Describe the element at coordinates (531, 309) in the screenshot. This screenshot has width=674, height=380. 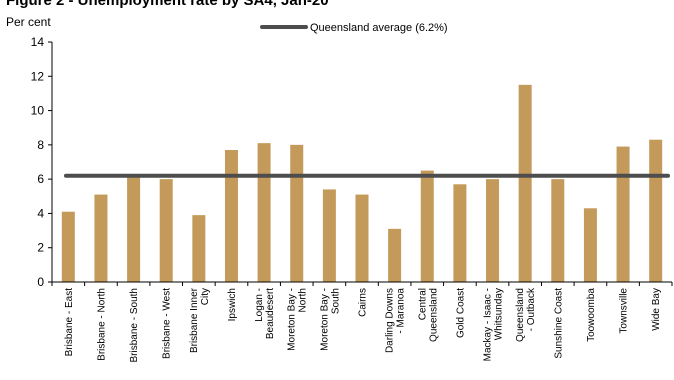
I see `x-category-label: - Outback` at that location.